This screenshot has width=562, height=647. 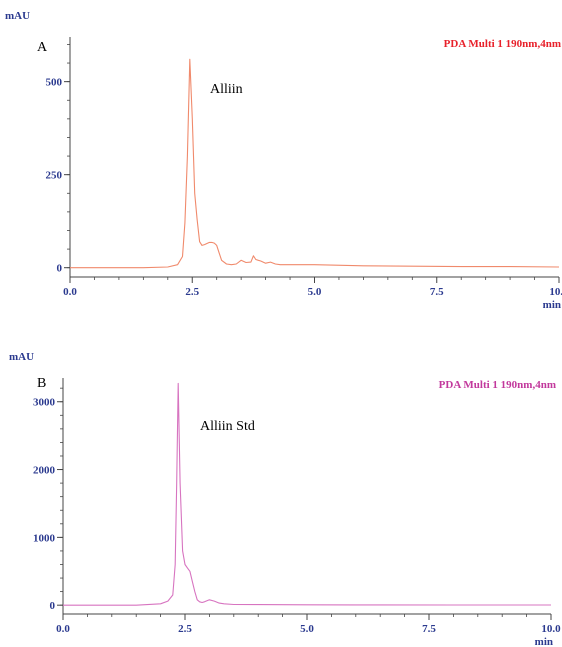 I want to click on x-tick-label-b: 2.5, so click(x=185, y=629).